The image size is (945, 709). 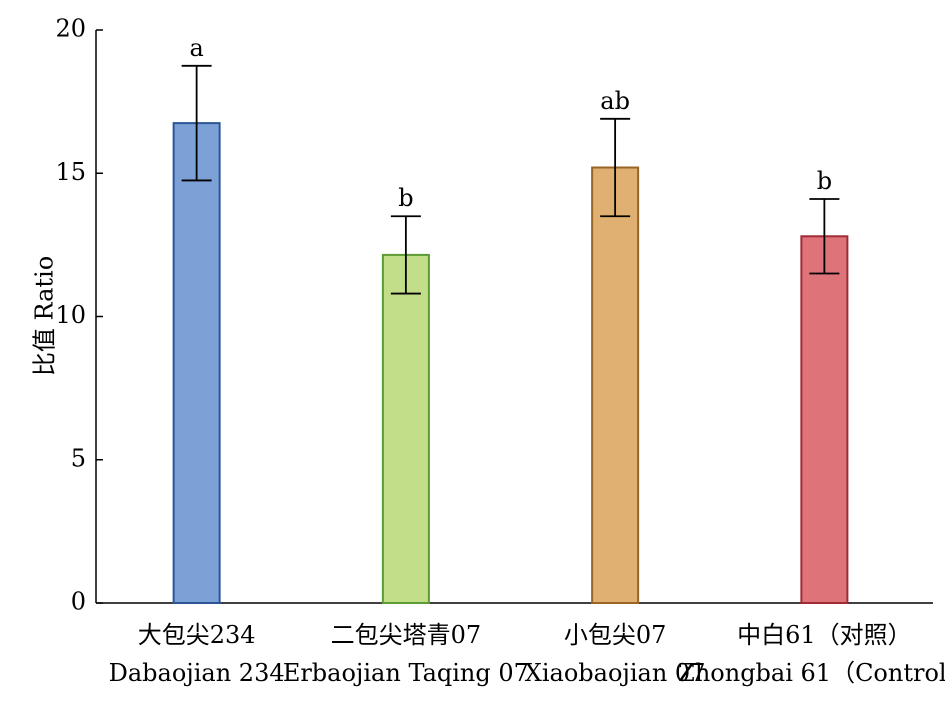 What do you see at coordinates (811, 673) in the screenshot?
I see `x-tick-label-en: Zhongbai 61（Control）` at bounding box center [811, 673].